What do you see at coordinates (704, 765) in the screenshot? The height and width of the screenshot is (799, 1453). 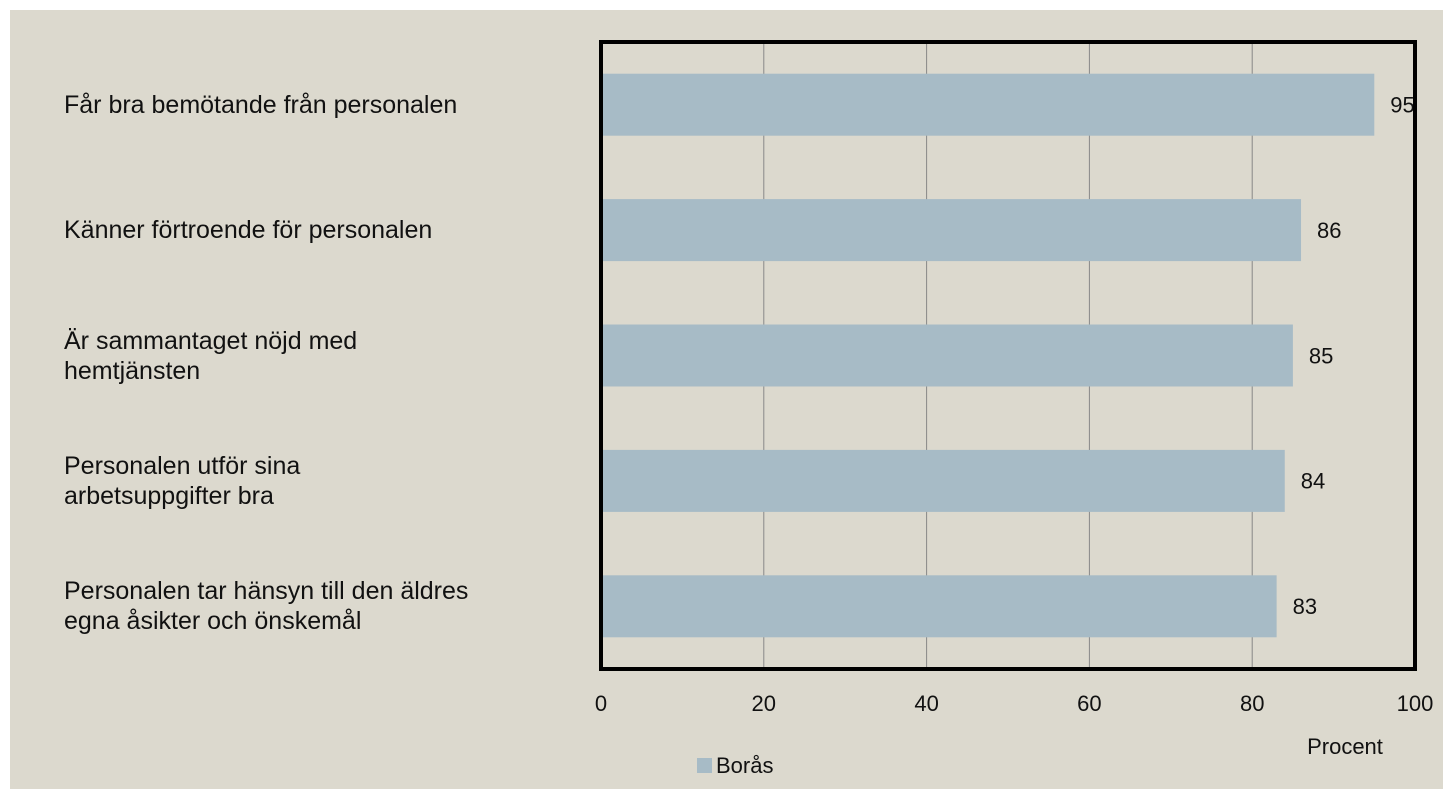 I see `legend-swatch` at bounding box center [704, 765].